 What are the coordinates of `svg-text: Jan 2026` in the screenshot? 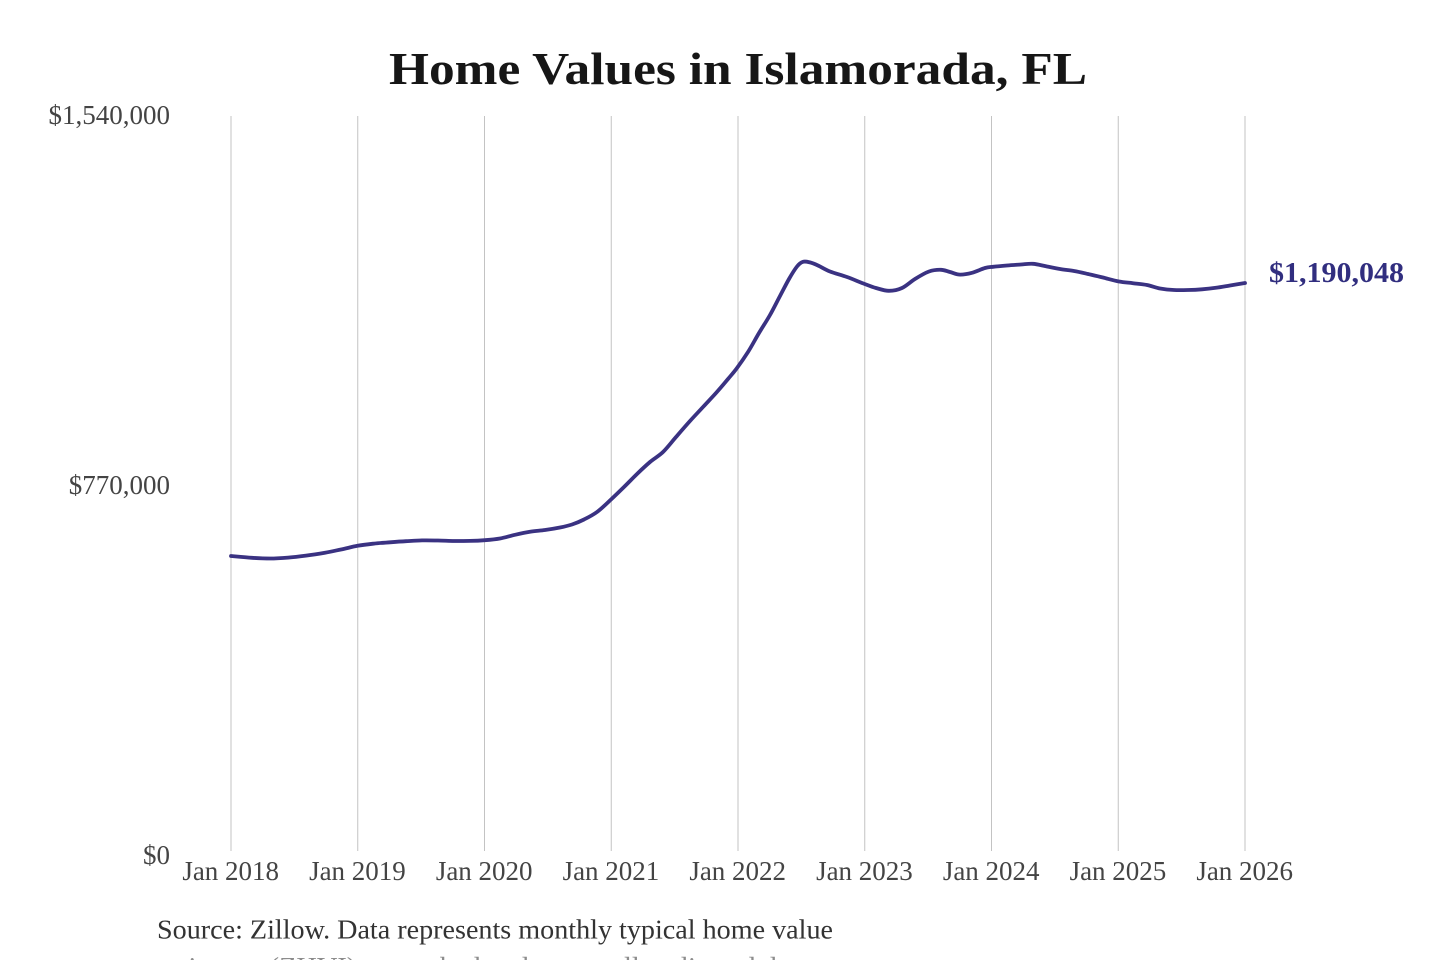 It's located at (1244, 871).